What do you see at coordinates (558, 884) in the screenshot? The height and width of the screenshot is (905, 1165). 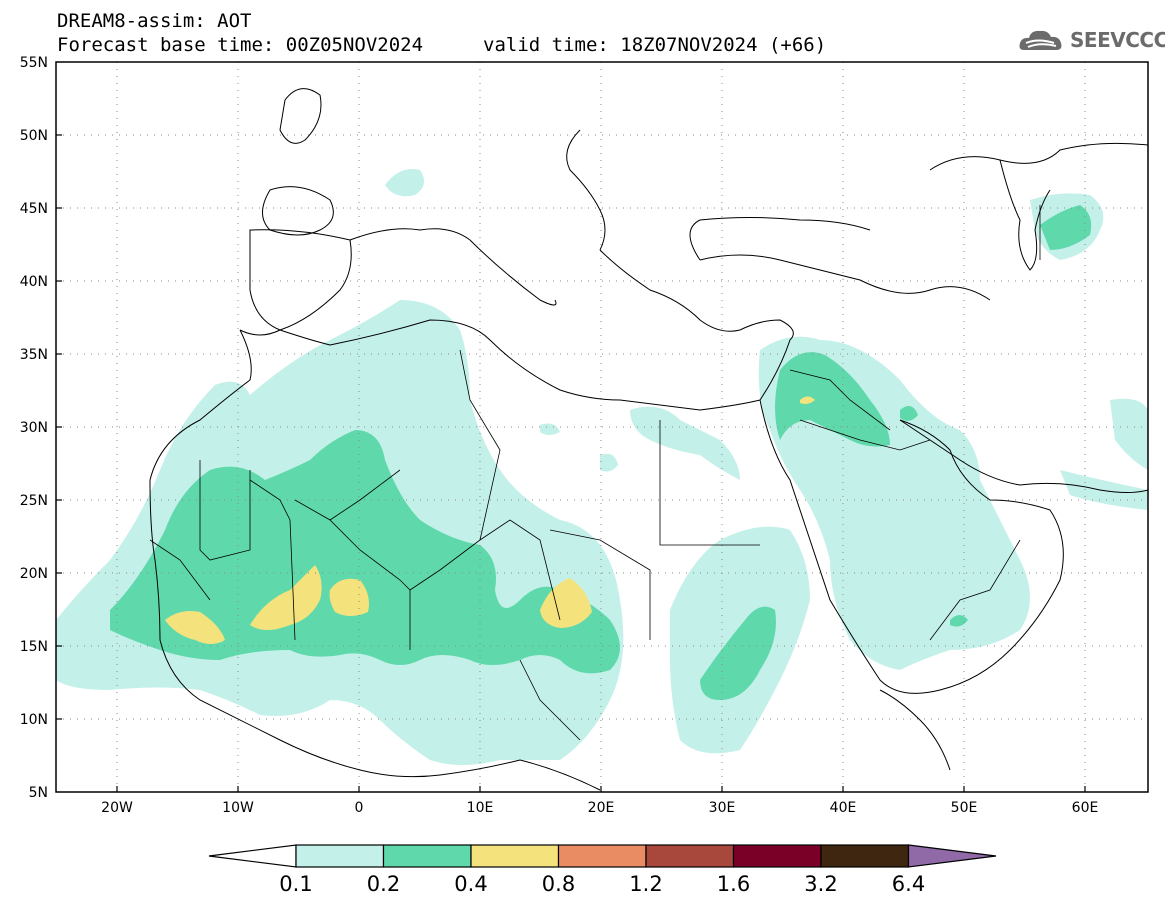 I see `colorbar-label-0.8: 0.8` at bounding box center [558, 884].